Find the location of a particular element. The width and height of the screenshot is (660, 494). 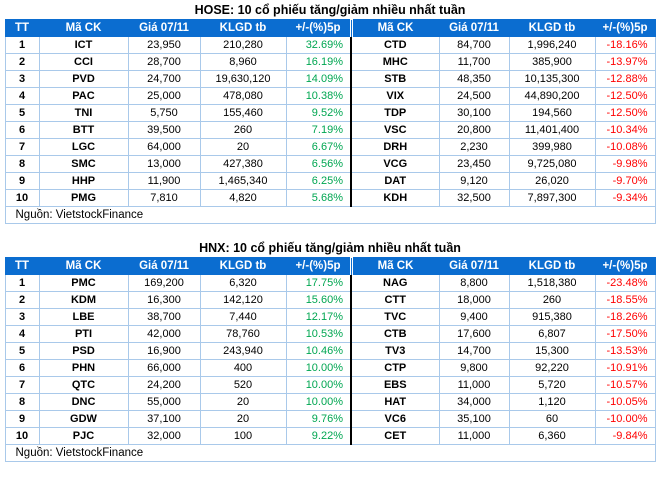

gainer-ticker-cell: PTI is located at coordinates (83, 334).